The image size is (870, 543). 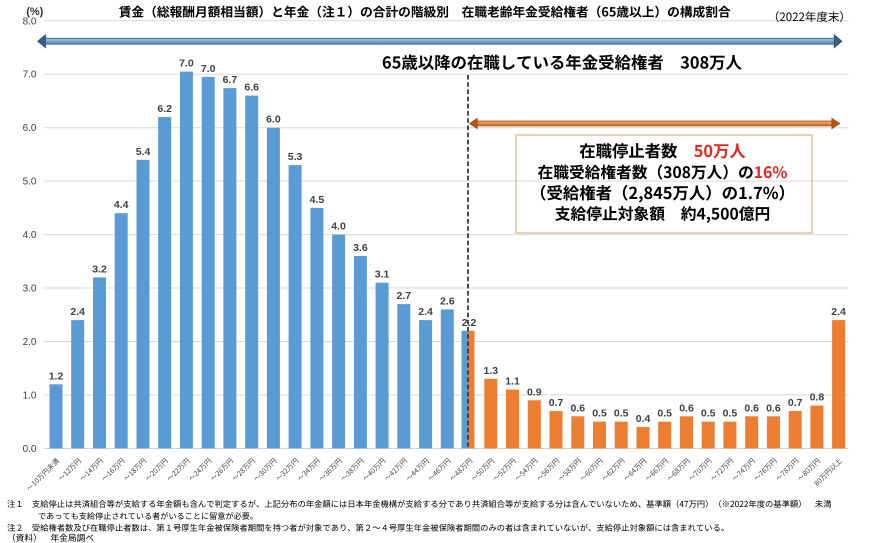 I want to click on svg-text: 6.7, so click(x=230, y=80).